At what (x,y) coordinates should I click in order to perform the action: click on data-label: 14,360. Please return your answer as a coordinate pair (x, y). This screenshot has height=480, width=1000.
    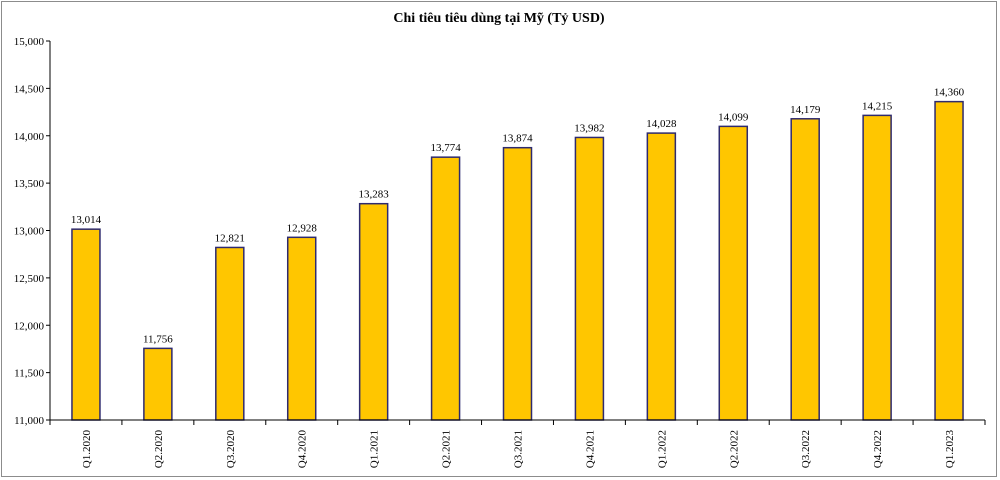
    Looking at the image, I should click on (949, 93).